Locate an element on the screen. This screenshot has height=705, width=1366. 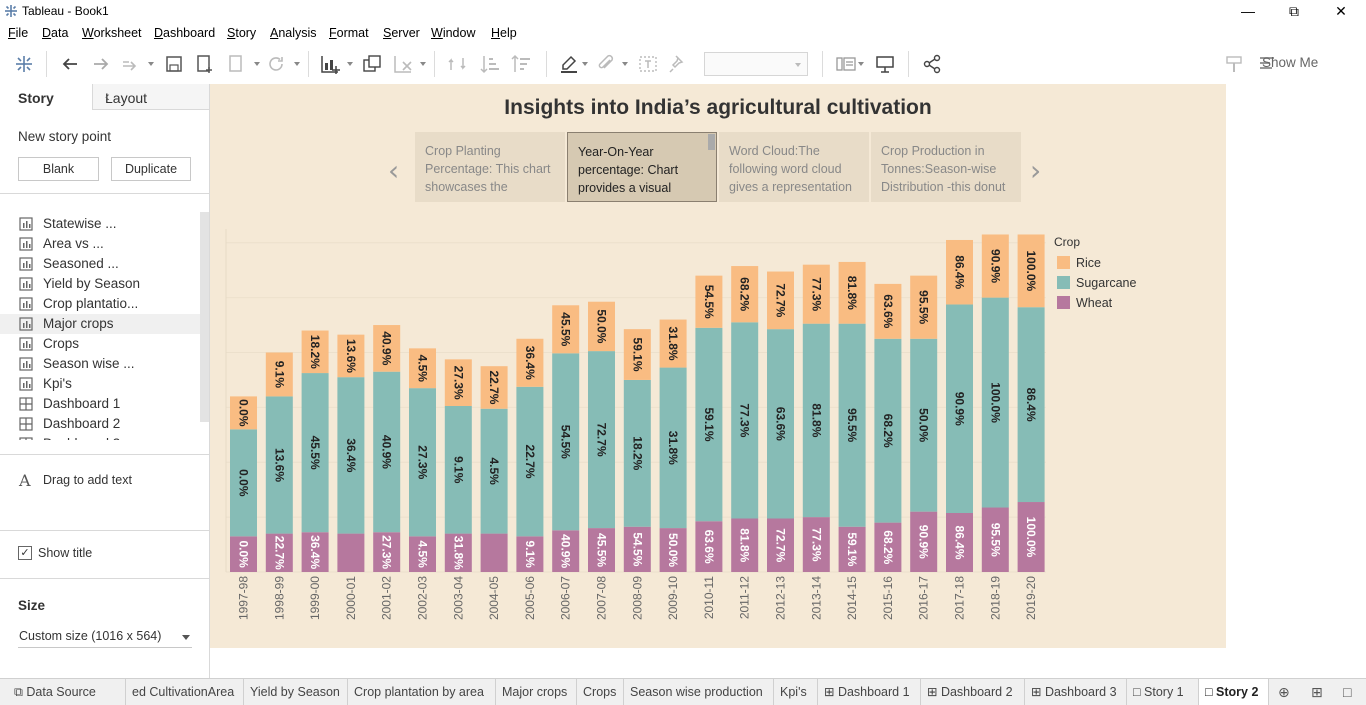
sheet-tab: Major crops is located at coordinates (536, 692).